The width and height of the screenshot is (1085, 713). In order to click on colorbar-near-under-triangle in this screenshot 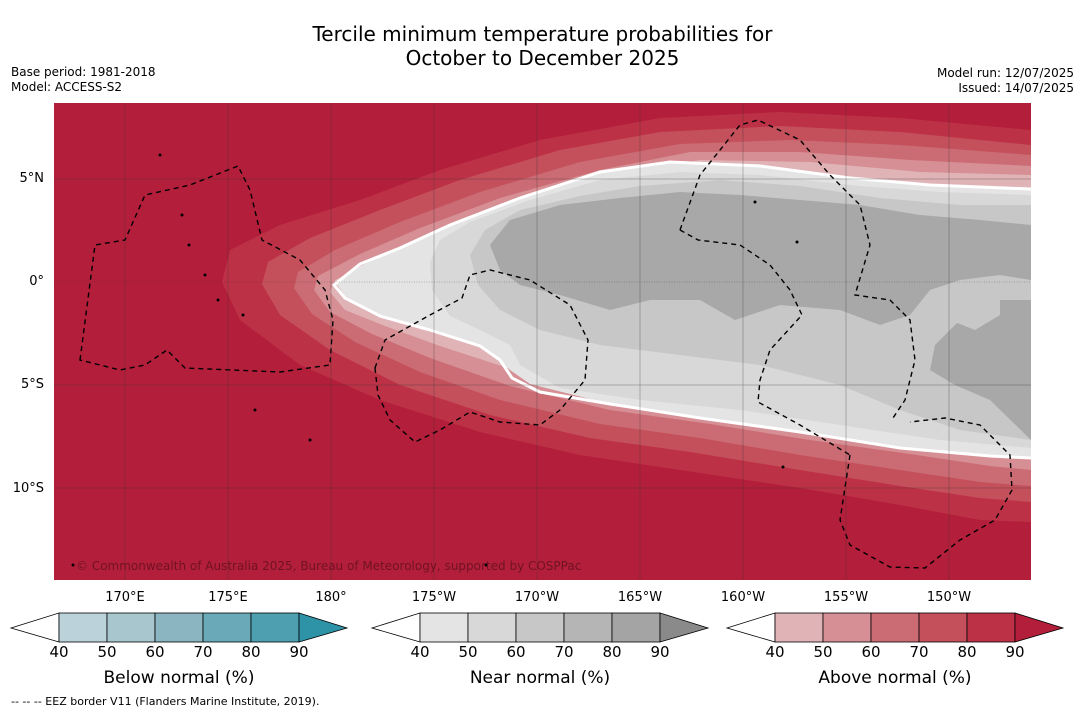, I will do `click(395, 627)`.